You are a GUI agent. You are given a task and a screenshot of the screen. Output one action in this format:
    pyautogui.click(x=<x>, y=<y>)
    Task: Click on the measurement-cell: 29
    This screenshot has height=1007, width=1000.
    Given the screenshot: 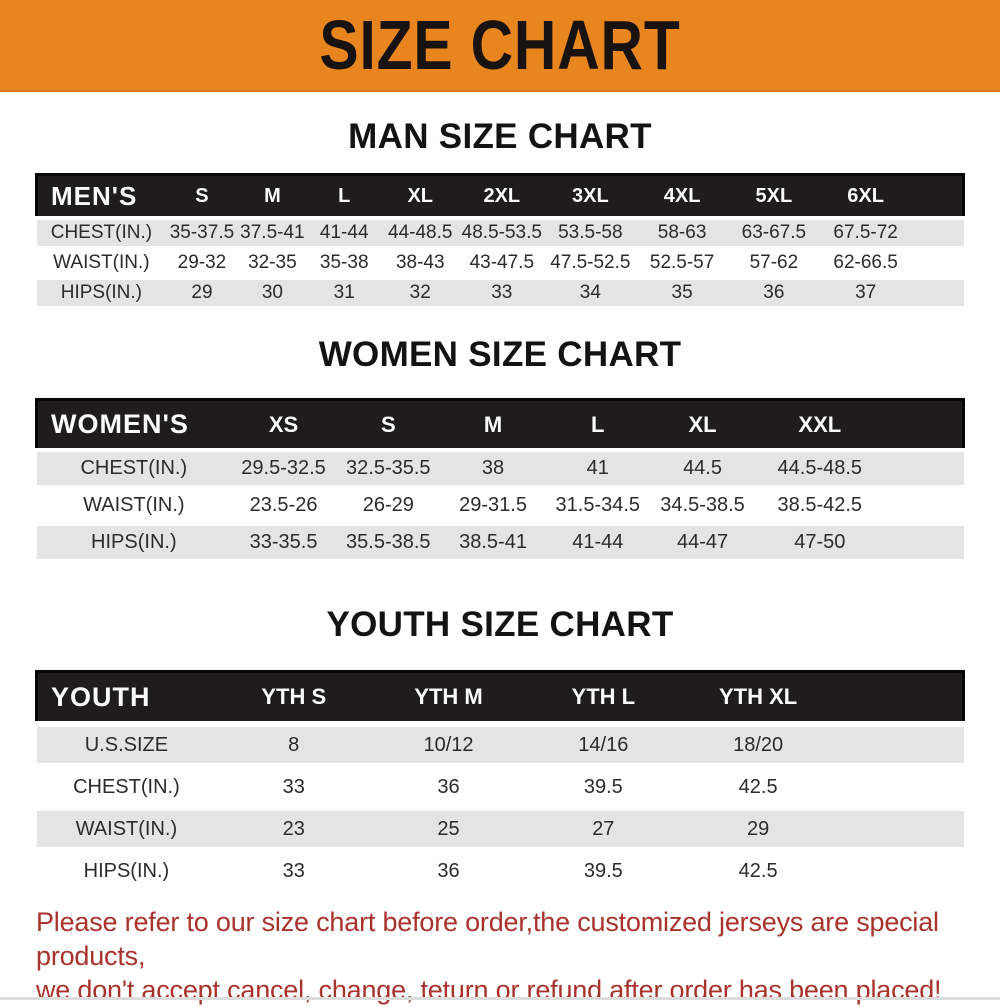 What is the action you would take?
    pyautogui.click(x=758, y=827)
    